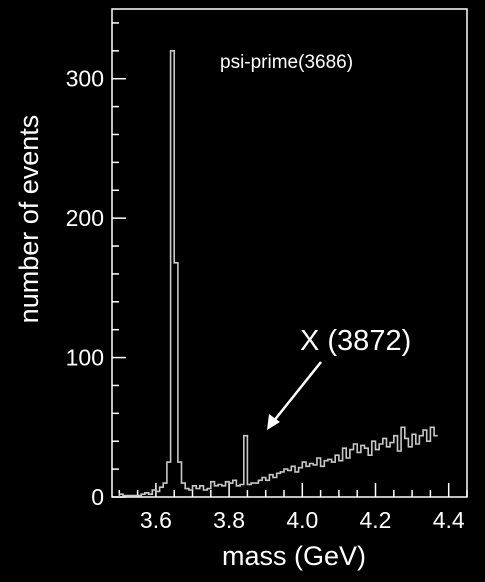  I want to click on y-tick-labels: 0 100 200 300, so click(85, 288).